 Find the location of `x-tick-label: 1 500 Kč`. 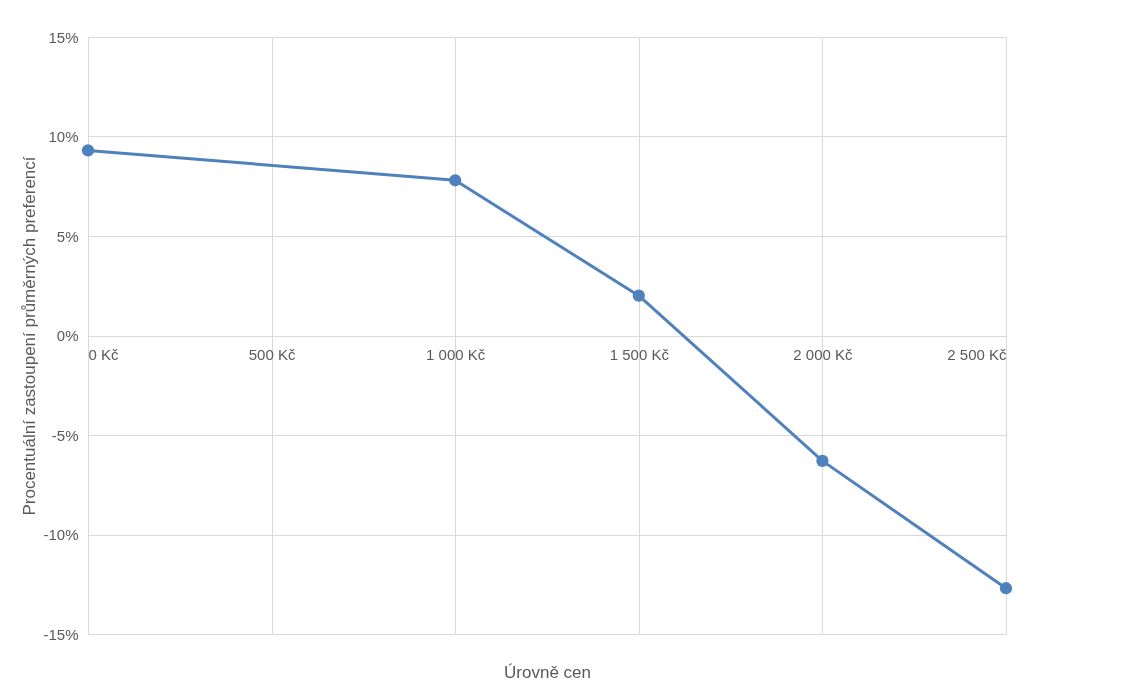

x-tick-label: 1 500 Kč is located at coordinates (639, 354).